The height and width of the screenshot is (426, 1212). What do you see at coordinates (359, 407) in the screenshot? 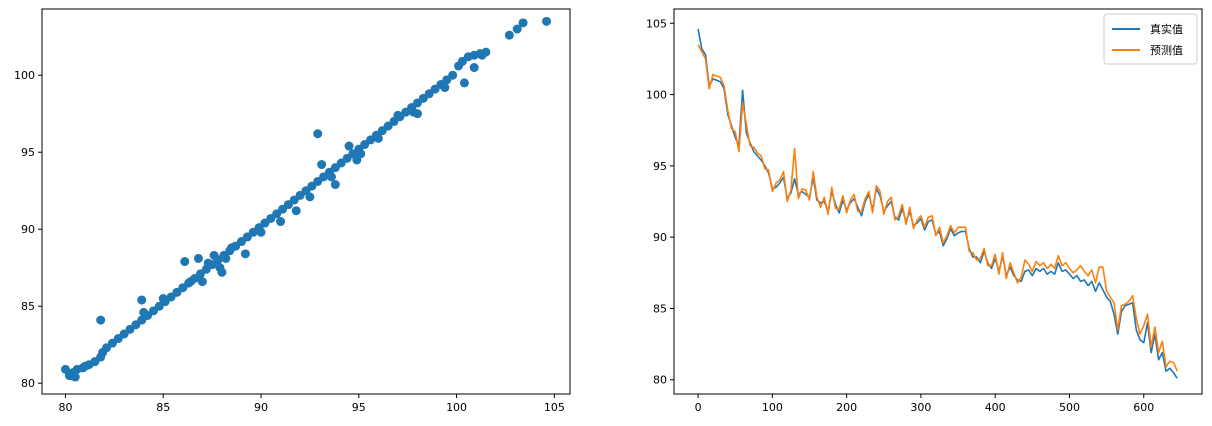
I see `x-tick-label: 95` at bounding box center [359, 407].